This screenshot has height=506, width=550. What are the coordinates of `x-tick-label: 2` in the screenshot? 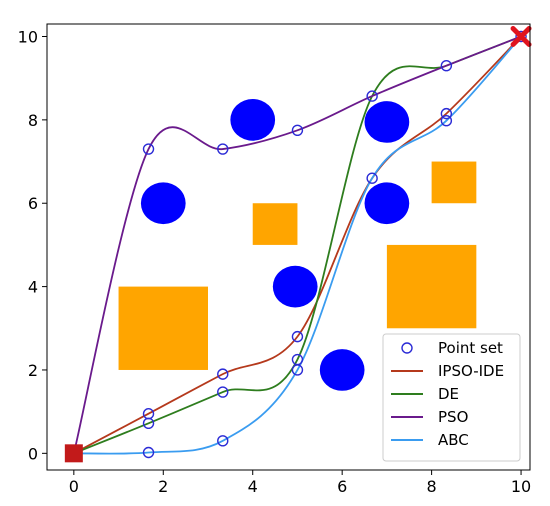 It's located at (163, 486).